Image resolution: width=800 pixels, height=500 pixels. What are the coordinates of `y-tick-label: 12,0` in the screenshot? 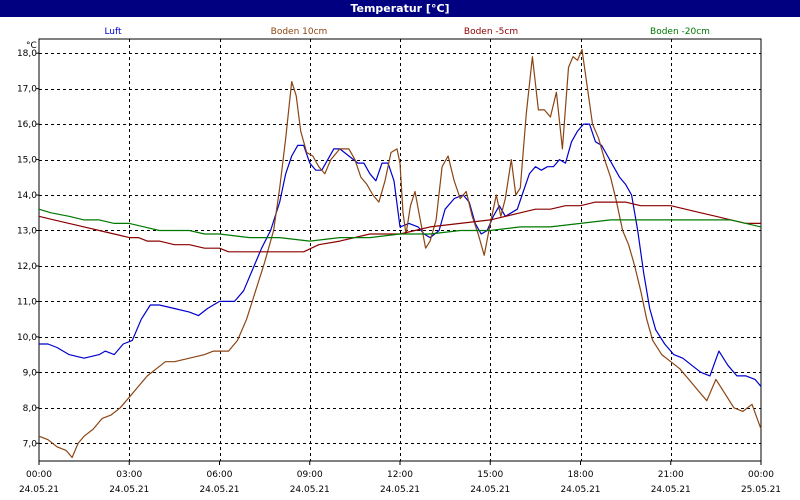 It's located at (27, 267).